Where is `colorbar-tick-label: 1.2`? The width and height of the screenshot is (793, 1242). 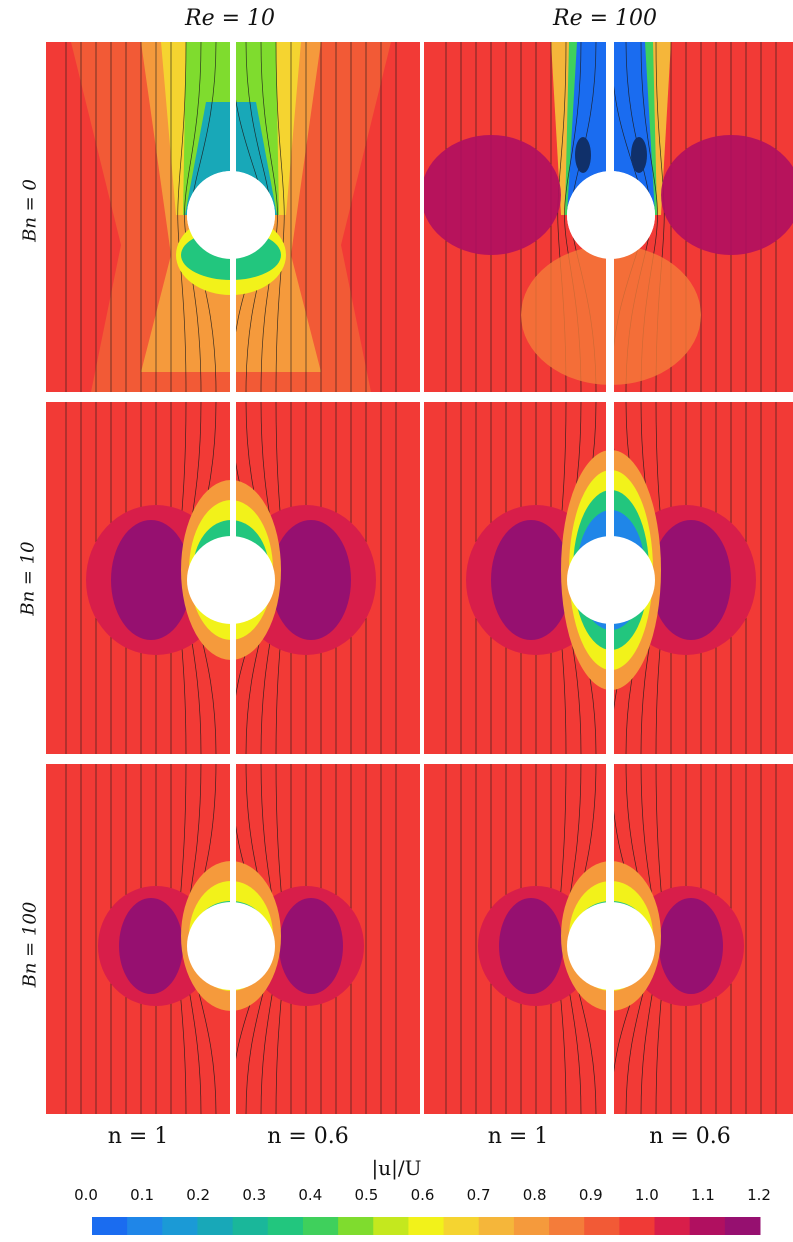 colorbar-tick-label: 1.2 is located at coordinates (759, 1195).